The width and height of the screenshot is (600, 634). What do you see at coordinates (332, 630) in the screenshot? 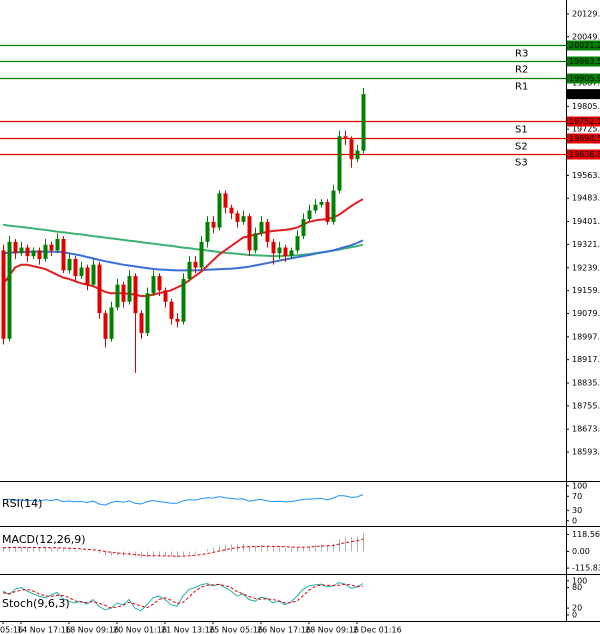
I see `x-tick-label: 28 Nov 09:16` at bounding box center [332, 630].